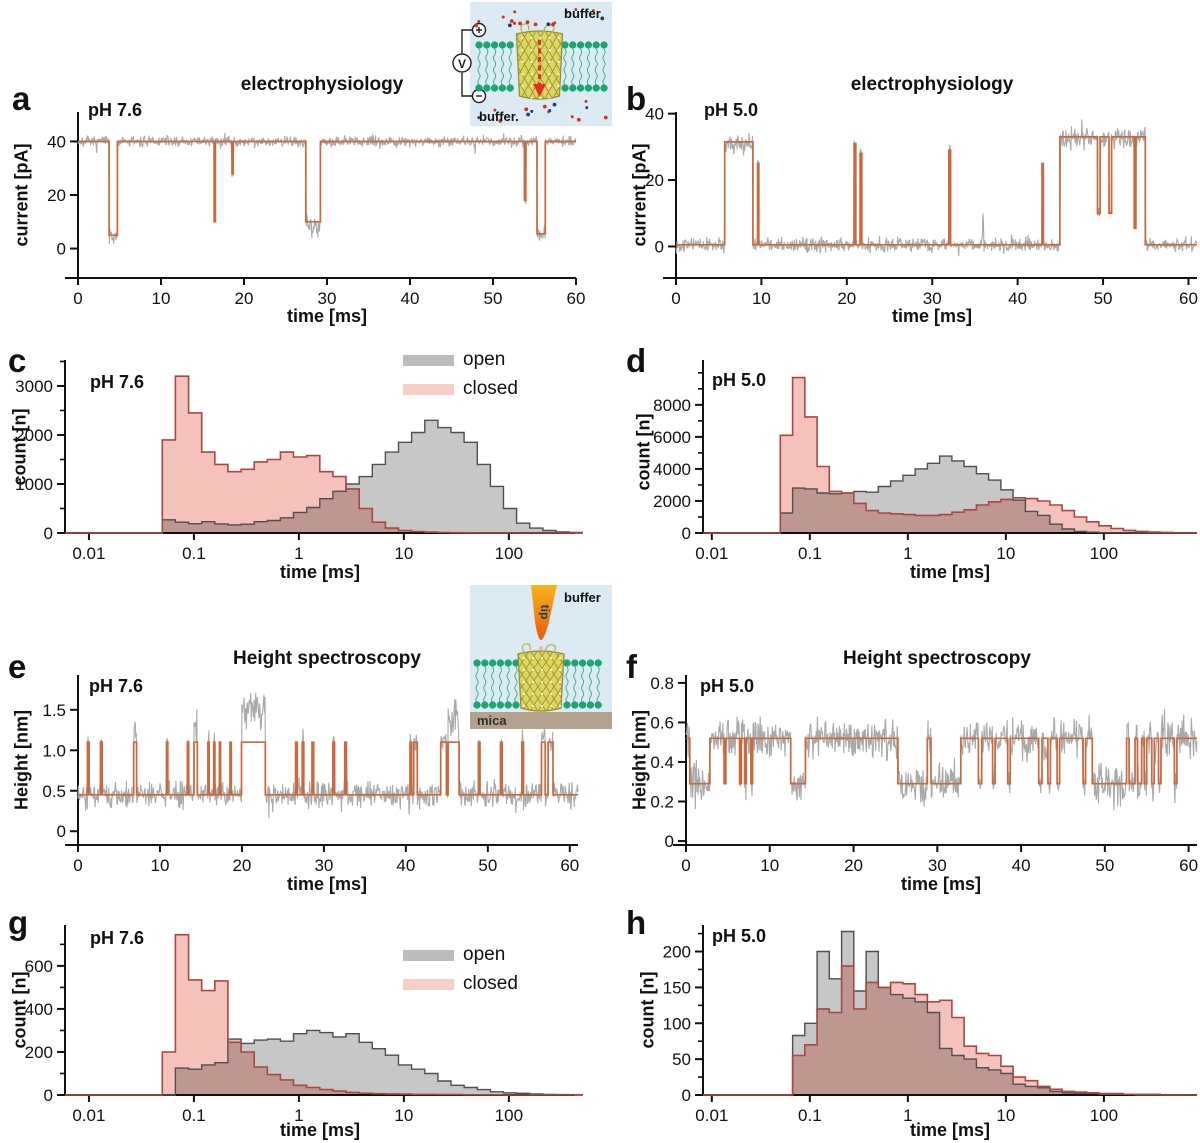  Describe the element at coordinates (18, 922) in the screenshot. I see `panel-g-letter: g` at that location.